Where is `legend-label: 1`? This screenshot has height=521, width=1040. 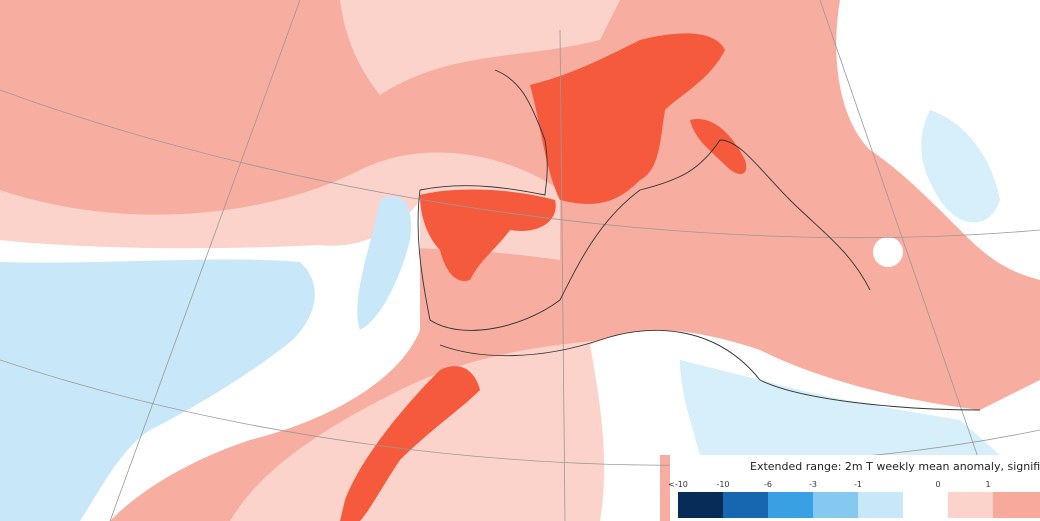
legend-label: 1 is located at coordinates (987, 484).